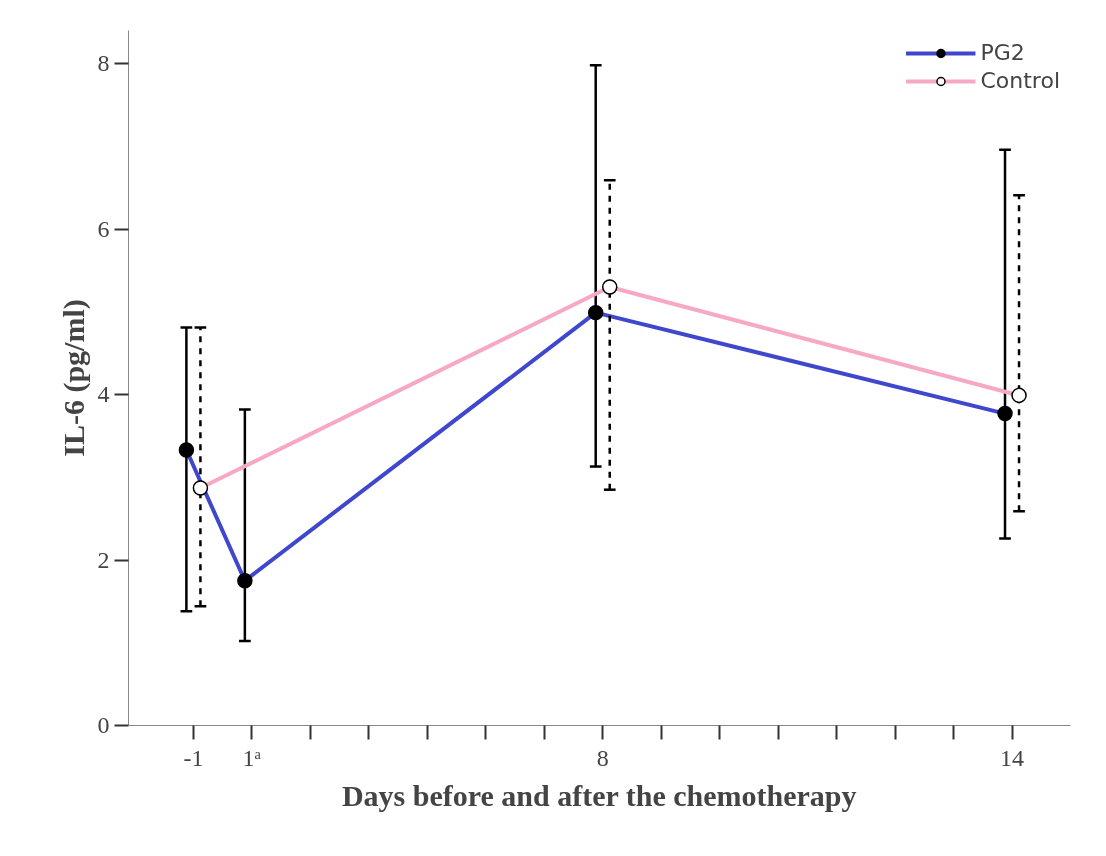 Image resolution: width=1106 pixels, height=856 pixels. I want to click on x-tick-label: -1, so click(193, 757).